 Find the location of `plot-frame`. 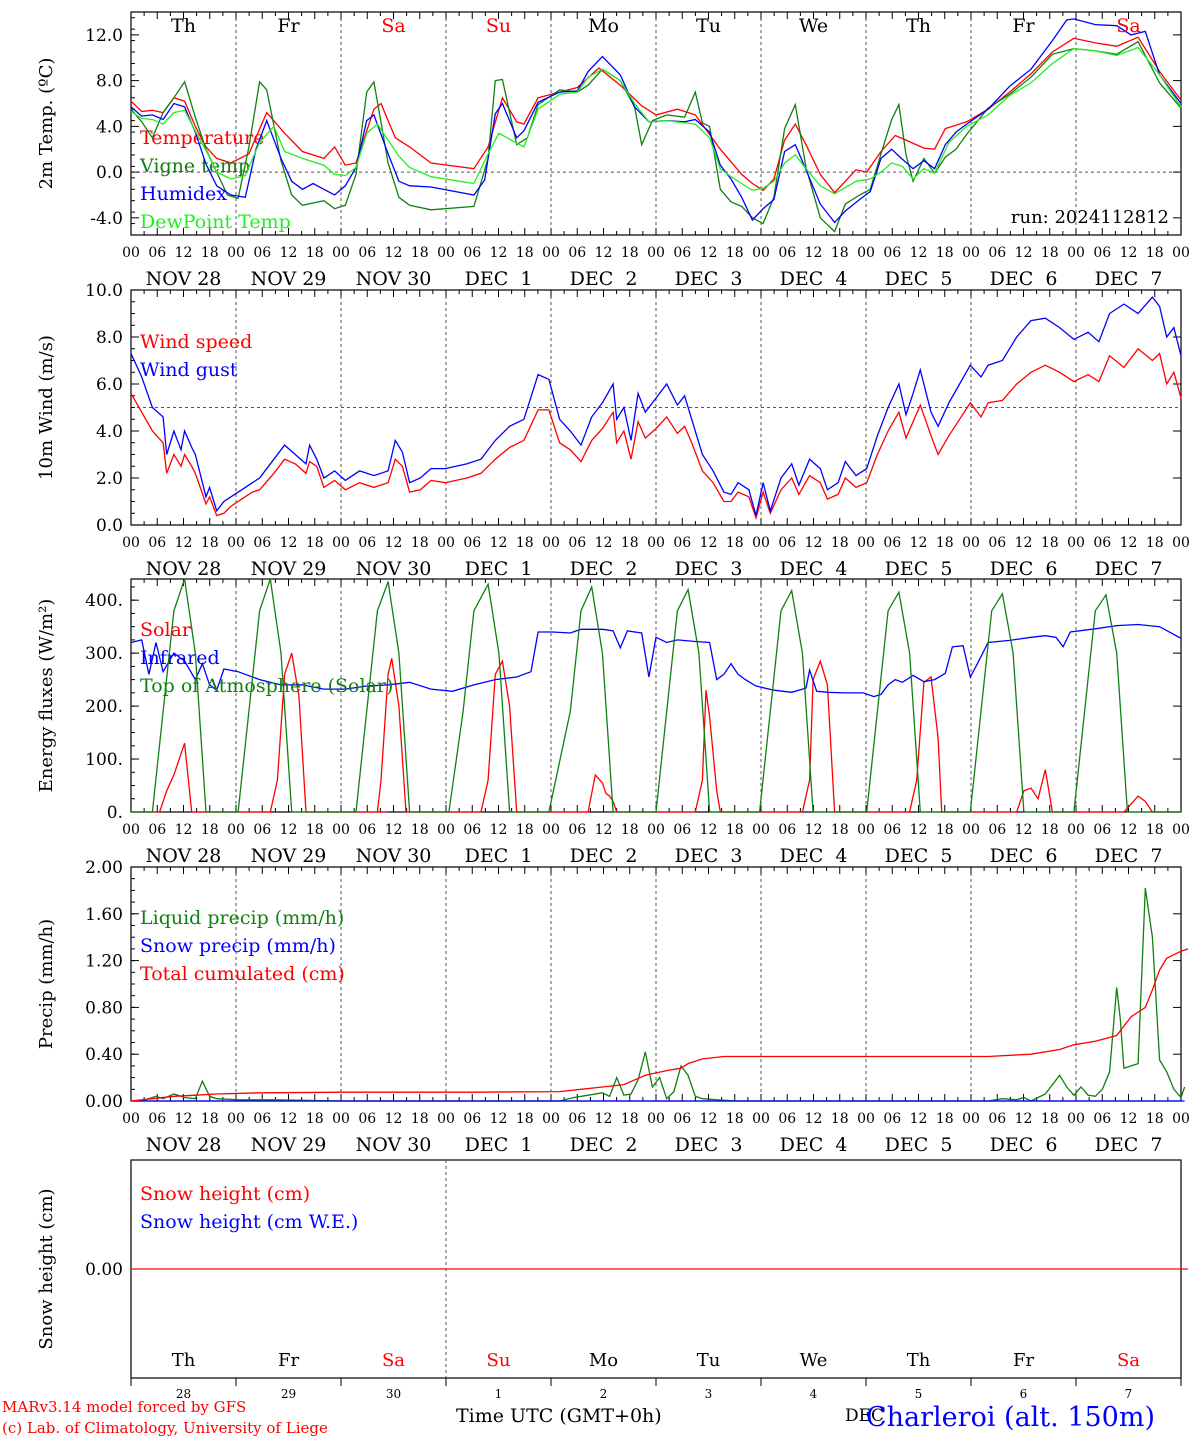

plot-frame is located at coordinates (656, 123).